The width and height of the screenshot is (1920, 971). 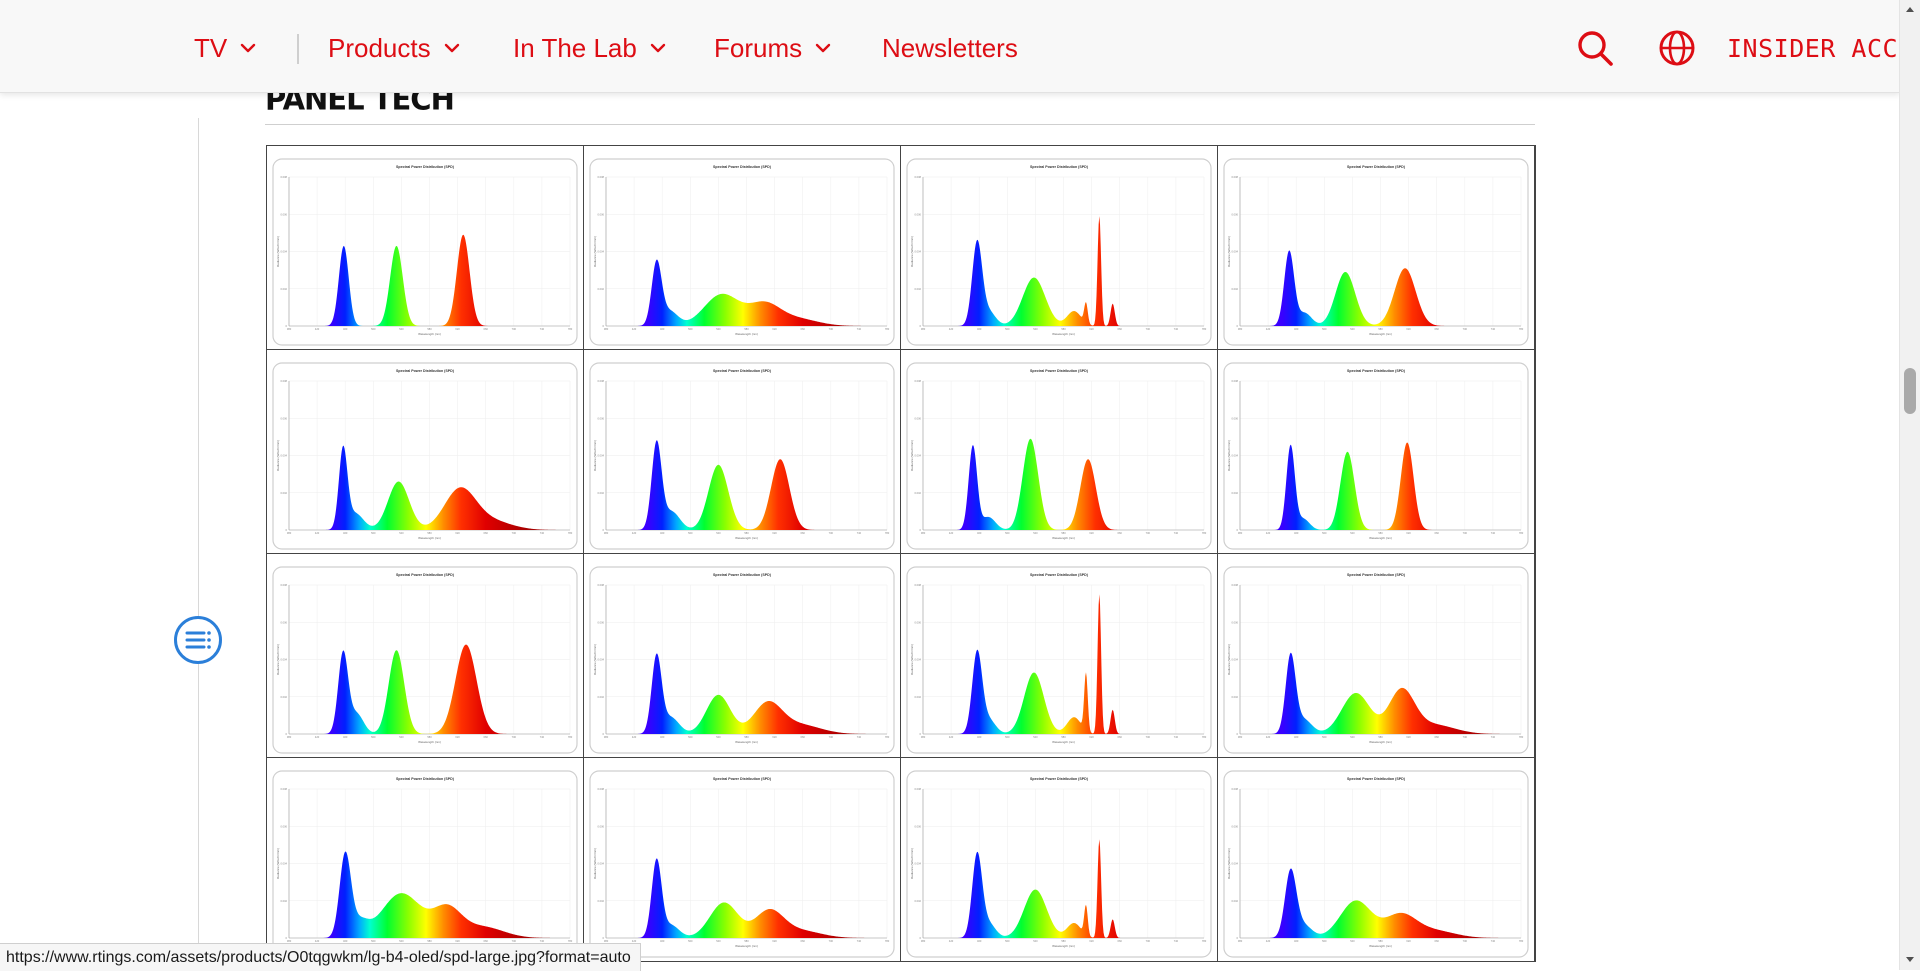 What do you see at coordinates (1910, 960) in the screenshot?
I see `scroll-down-arrow-icon` at bounding box center [1910, 960].